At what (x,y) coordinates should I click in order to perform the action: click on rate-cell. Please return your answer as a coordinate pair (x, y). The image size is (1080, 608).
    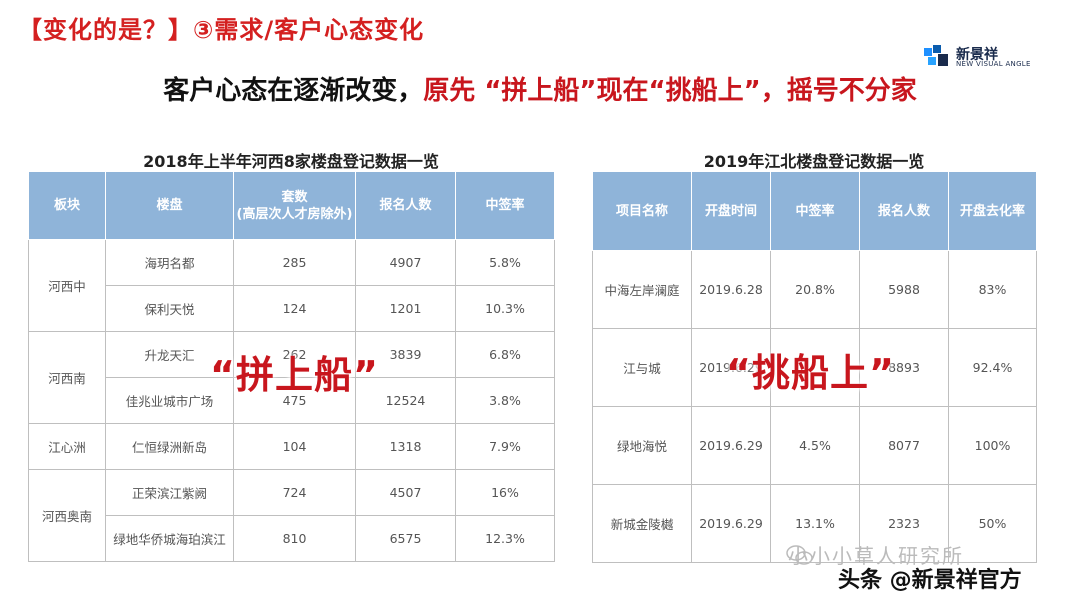
    Looking at the image, I should click on (815, 367).